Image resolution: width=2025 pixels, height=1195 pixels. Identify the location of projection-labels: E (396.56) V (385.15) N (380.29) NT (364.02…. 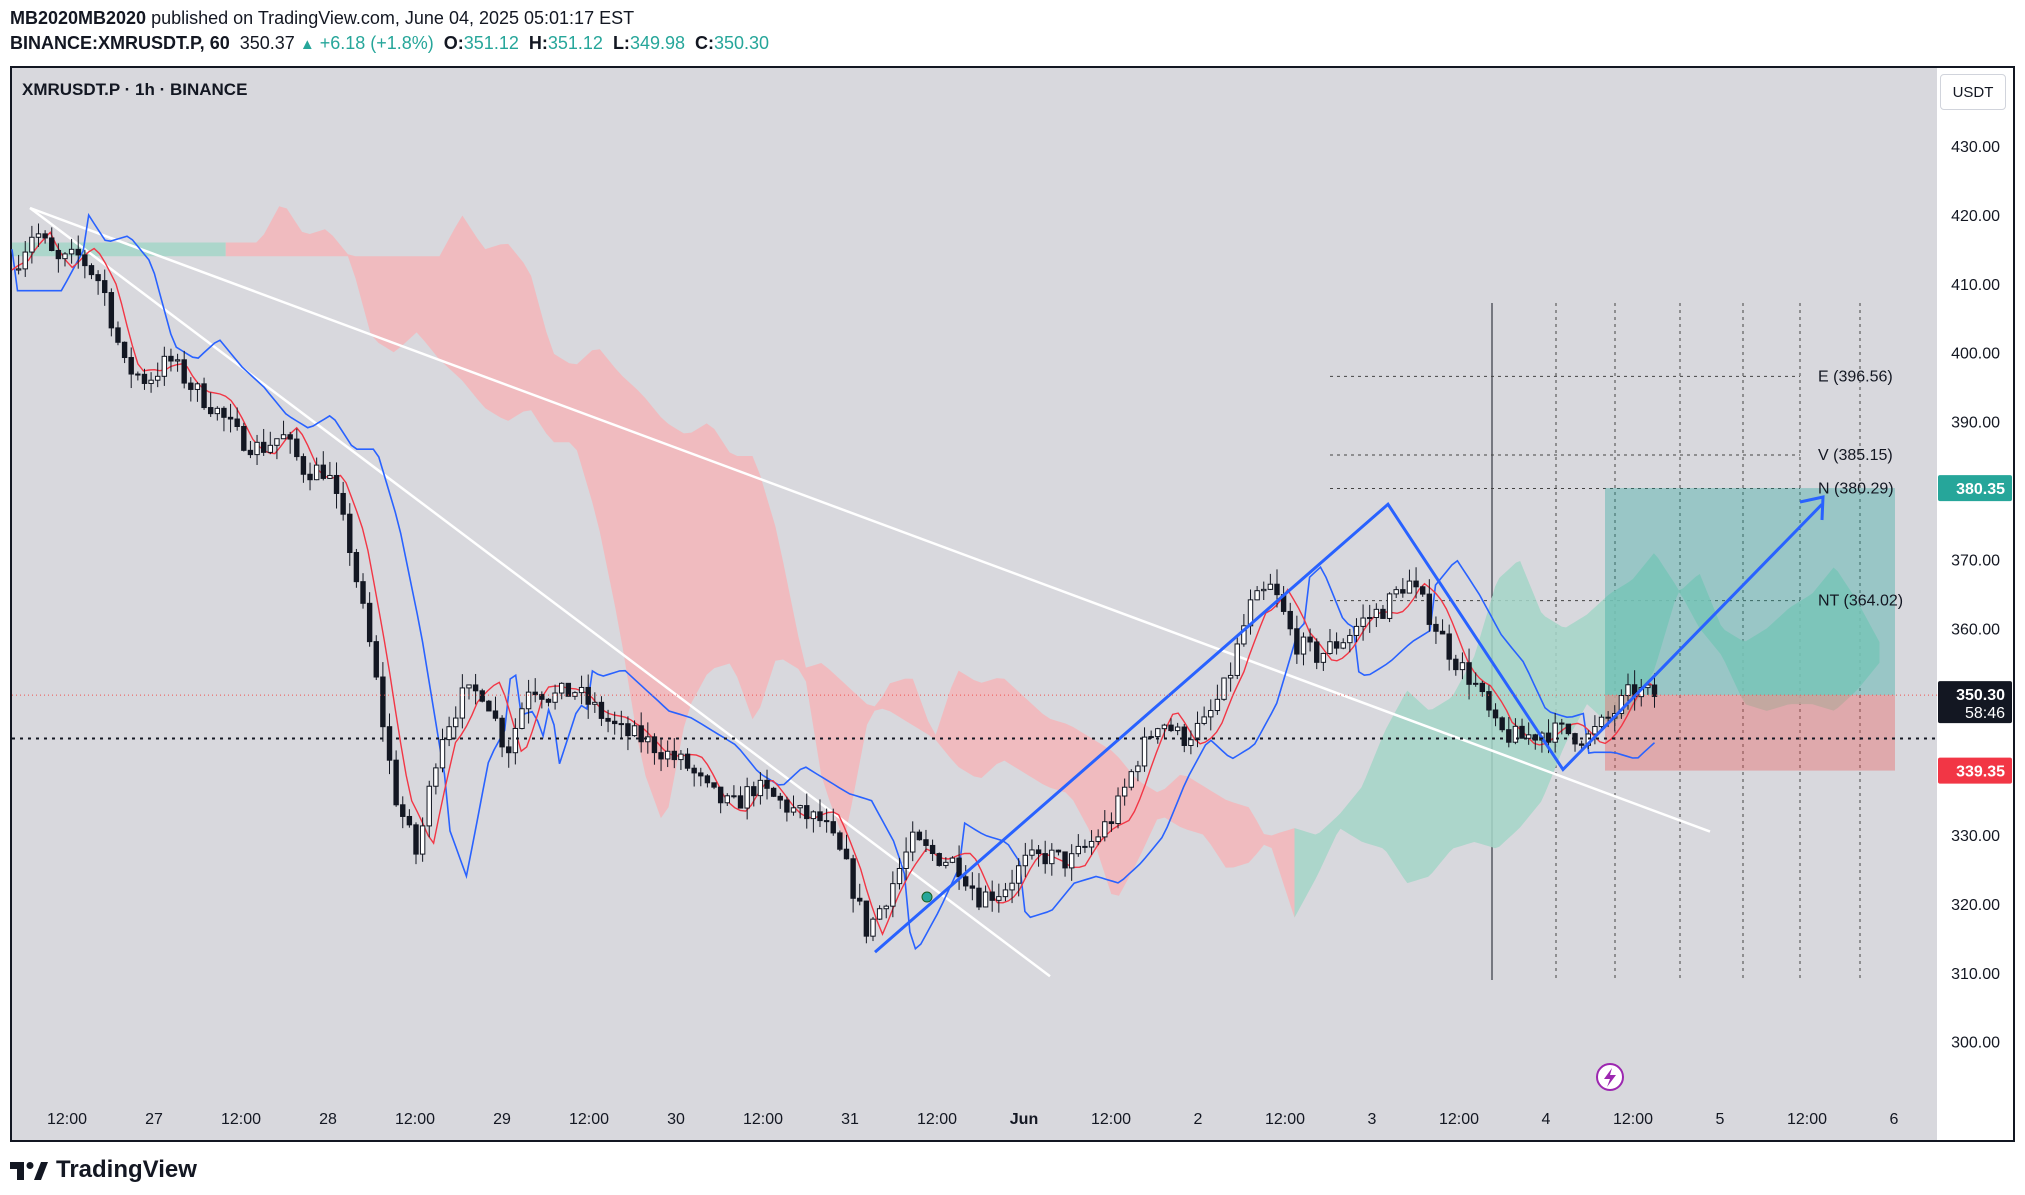
(1860, 488).